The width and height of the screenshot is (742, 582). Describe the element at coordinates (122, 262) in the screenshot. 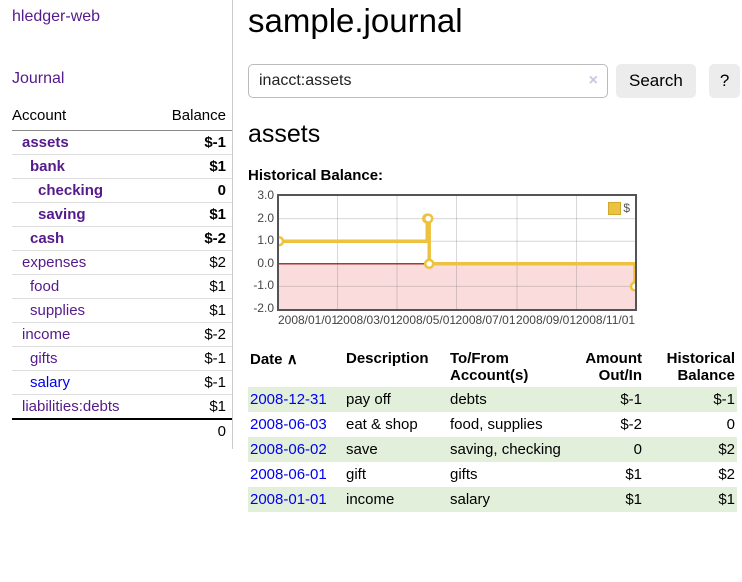

I see `account-row: expenses $2` at that location.